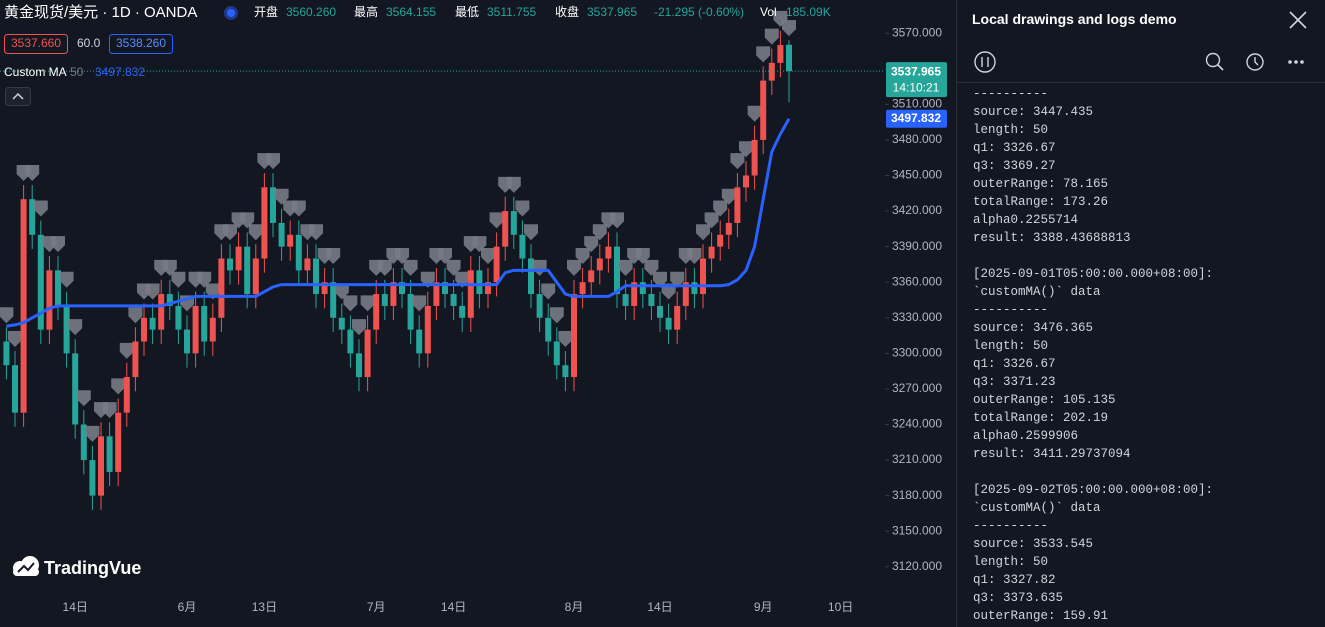 The image size is (1325, 627). Describe the element at coordinates (1014, 580) in the screenshot. I see `log-line: q1: 3327.82` at that location.